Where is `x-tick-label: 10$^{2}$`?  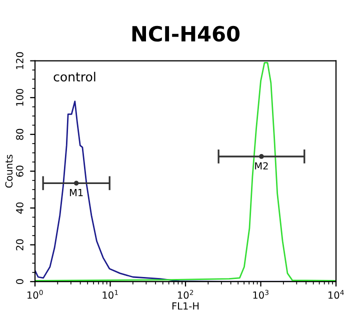 x-tick-label: 10$^{2}$ is located at coordinates (186, 294).